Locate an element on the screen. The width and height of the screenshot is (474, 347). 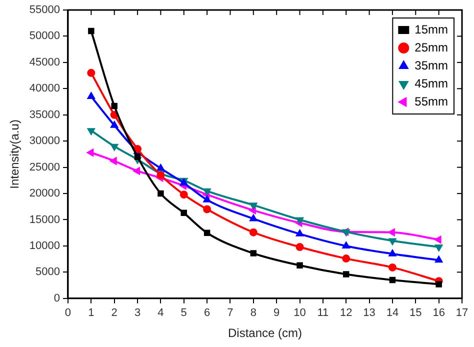
y-tick-label: 40000 is located at coordinates (44, 88).